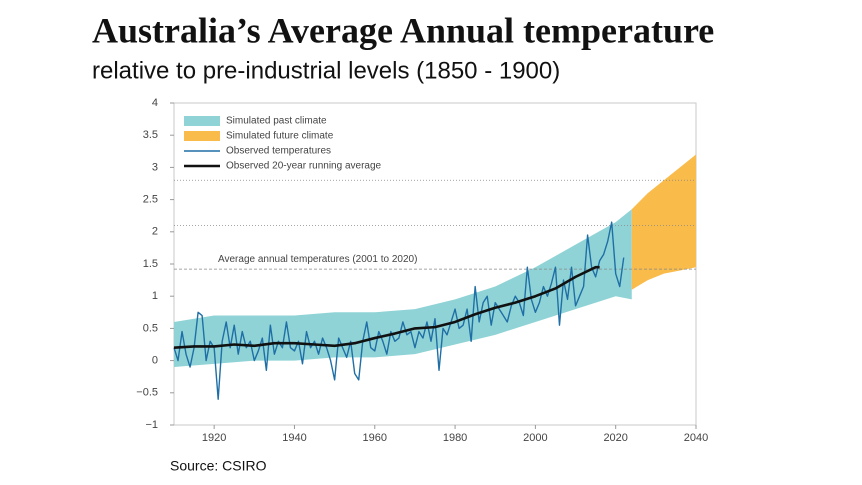 Image resolution: width=862 pixels, height=485 pixels. Describe the element at coordinates (386, 307) in the screenshot. I see `line` at that location.